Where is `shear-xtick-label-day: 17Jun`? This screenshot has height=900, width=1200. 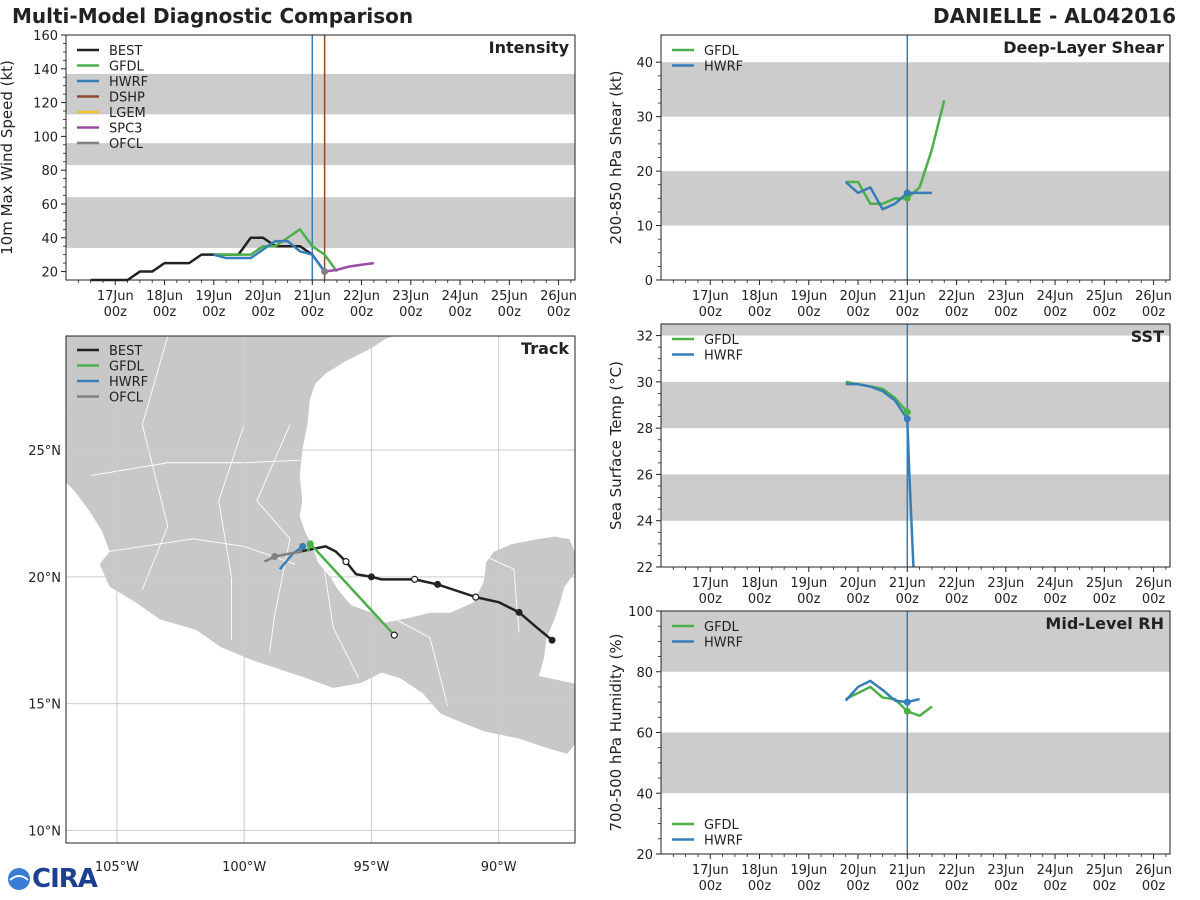 shear-xtick-label-day: 17Jun is located at coordinates (710, 296).